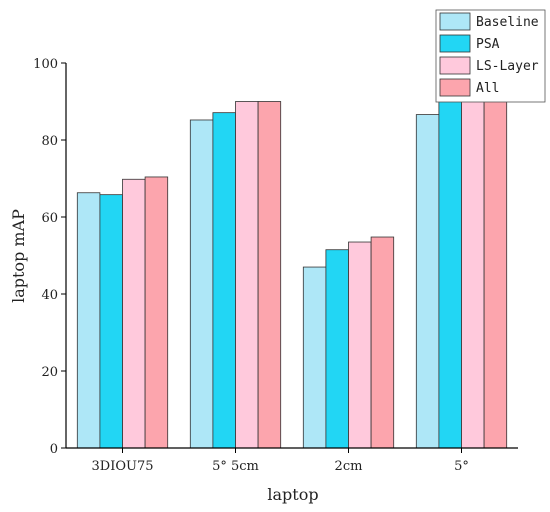 This screenshot has width=550, height=512. I want to click on y-tick-label: 60, so click(49, 218).